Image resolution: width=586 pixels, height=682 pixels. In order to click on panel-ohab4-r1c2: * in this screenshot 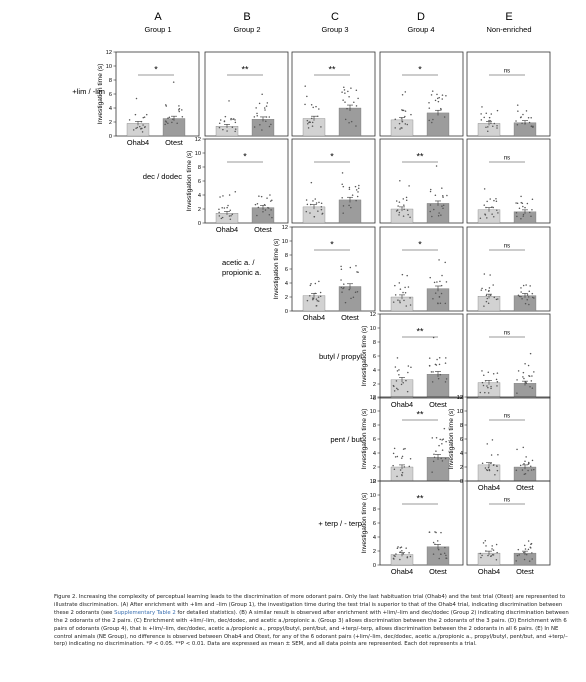, I will do `click(333, 181)`.